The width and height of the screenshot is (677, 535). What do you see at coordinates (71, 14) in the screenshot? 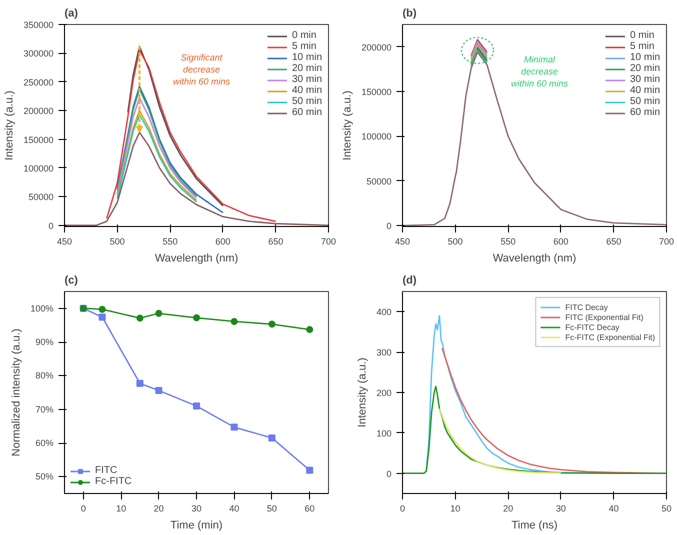
I see `chart-title: (a)` at bounding box center [71, 14].